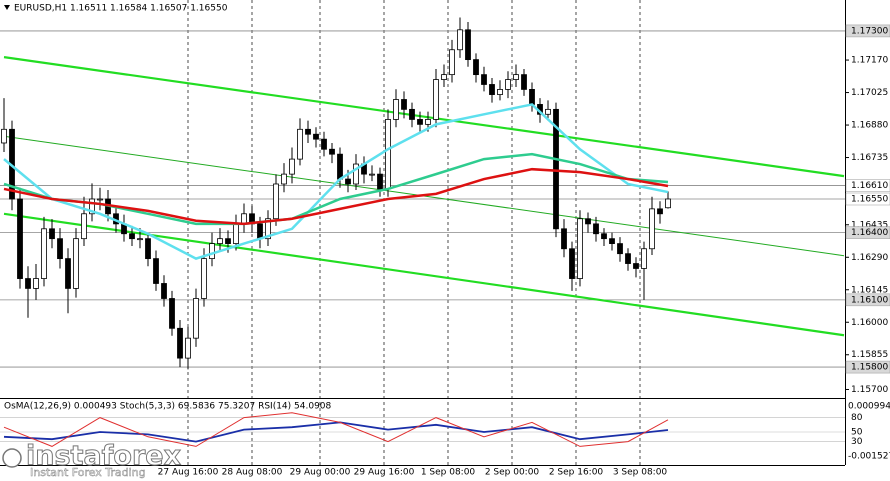  What do you see at coordinates (857, 418) in the screenshot?
I see `indicator-tick-label: 80` at bounding box center [857, 418].